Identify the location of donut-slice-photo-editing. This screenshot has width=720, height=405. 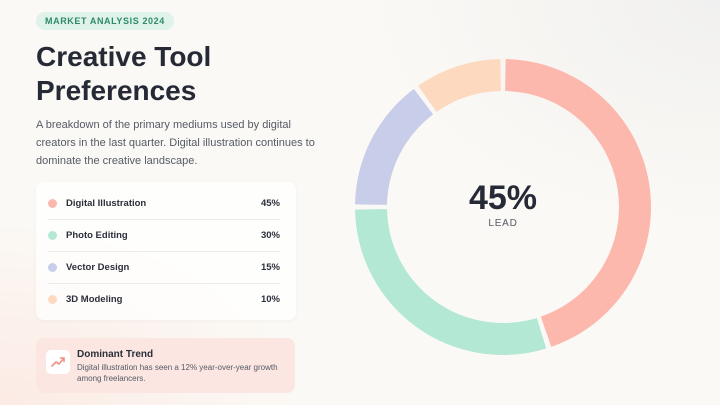
(451, 282).